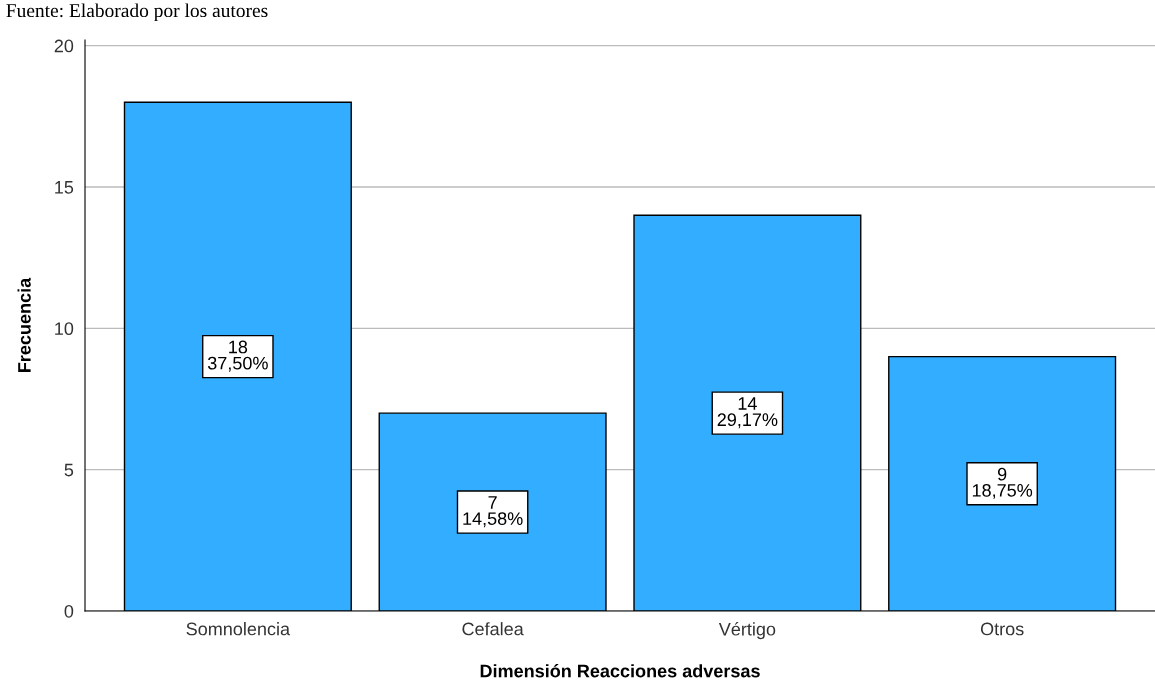  What do you see at coordinates (69, 611) in the screenshot?
I see `y-tick-label: 0` at bounding box center [69, 611].